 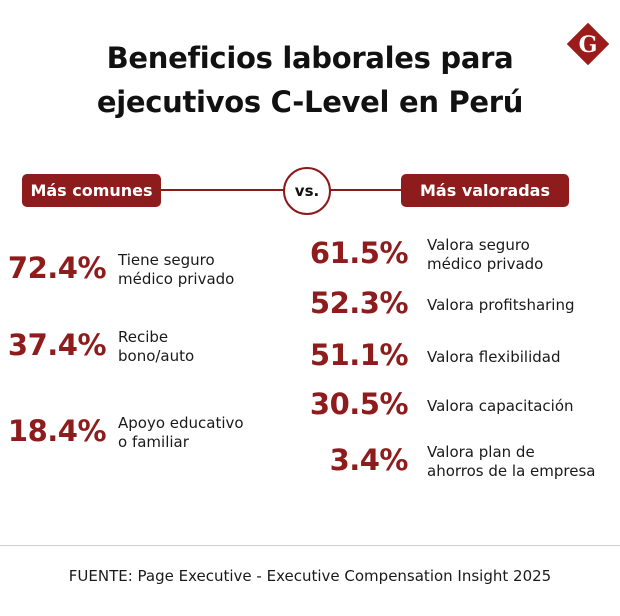 I want to click on logo-letter: G, so click(x=588, y=45).